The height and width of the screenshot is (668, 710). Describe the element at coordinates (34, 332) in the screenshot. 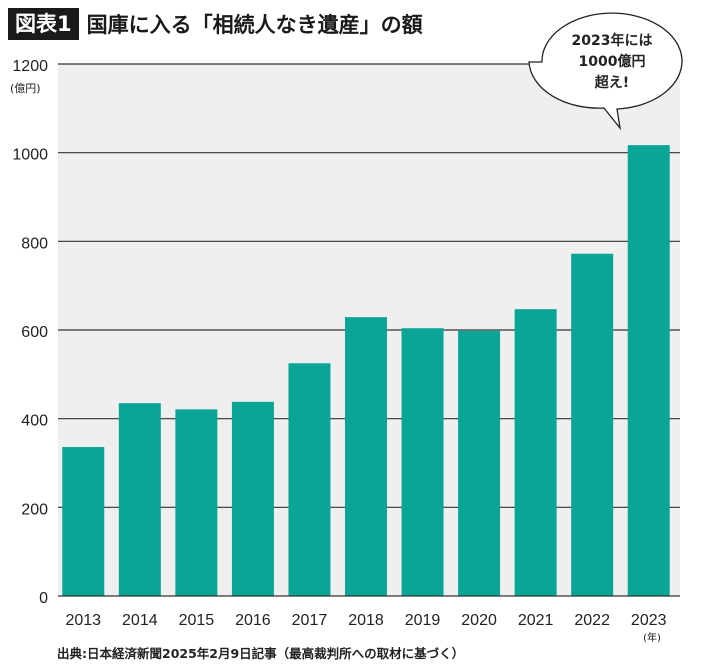

I see `y-tick-label: 600` at that location.